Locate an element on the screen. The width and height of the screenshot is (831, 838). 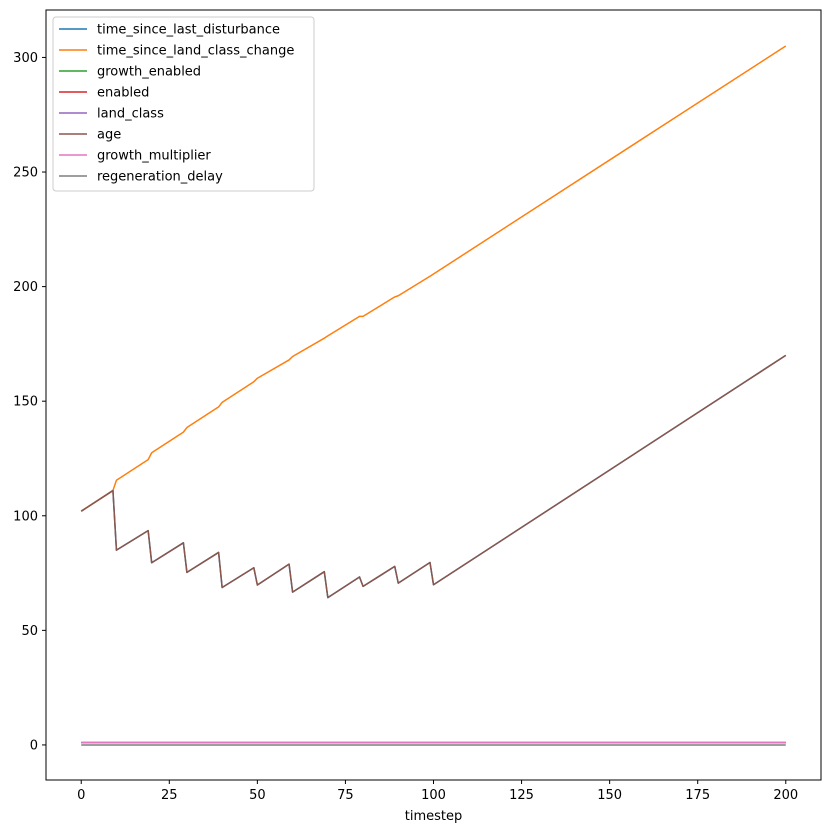
y-tick-label: 150 is located at coordinates (25, 402).